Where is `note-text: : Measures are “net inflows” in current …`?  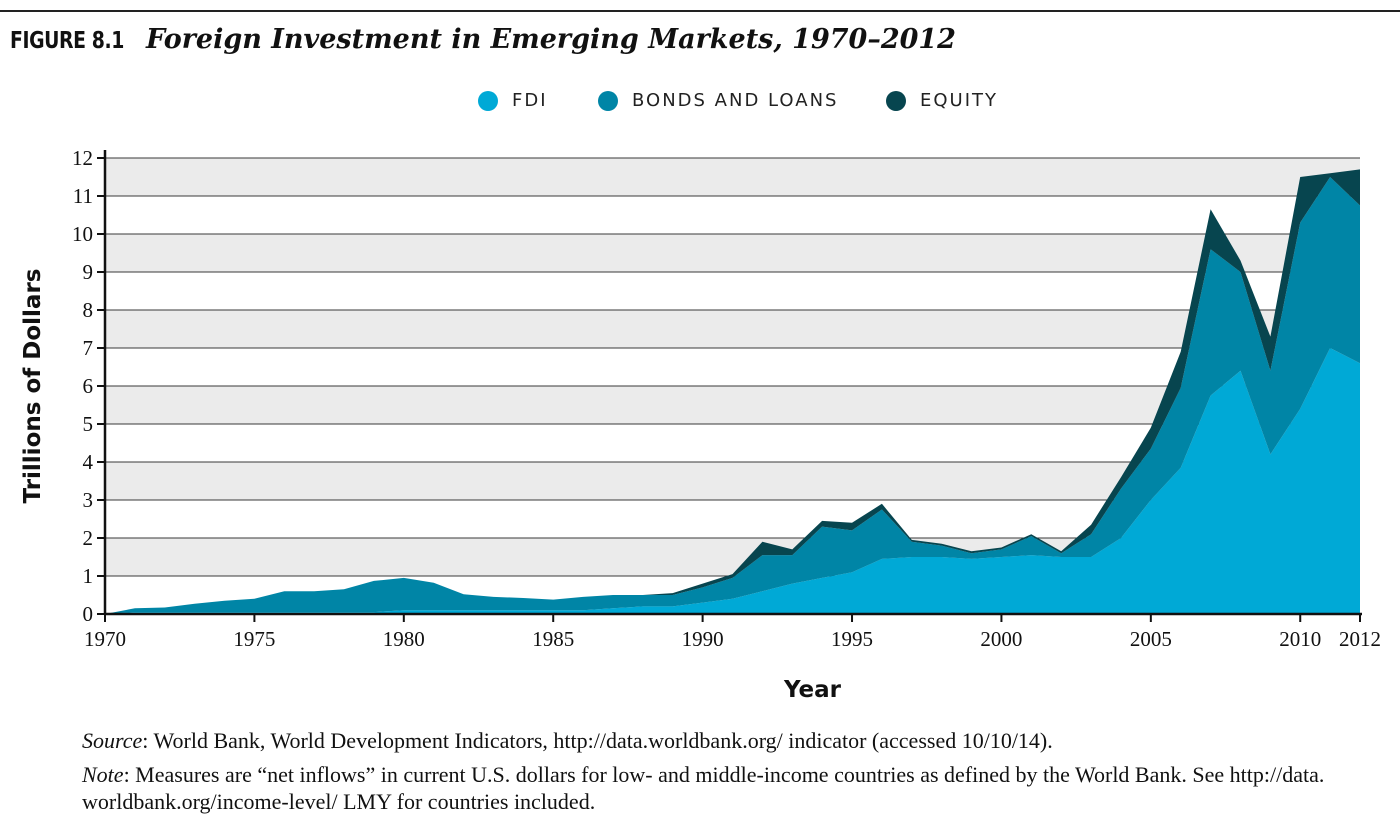 note-text: : Measures are “net inflows” in current … is located at coordinates (703, 788).